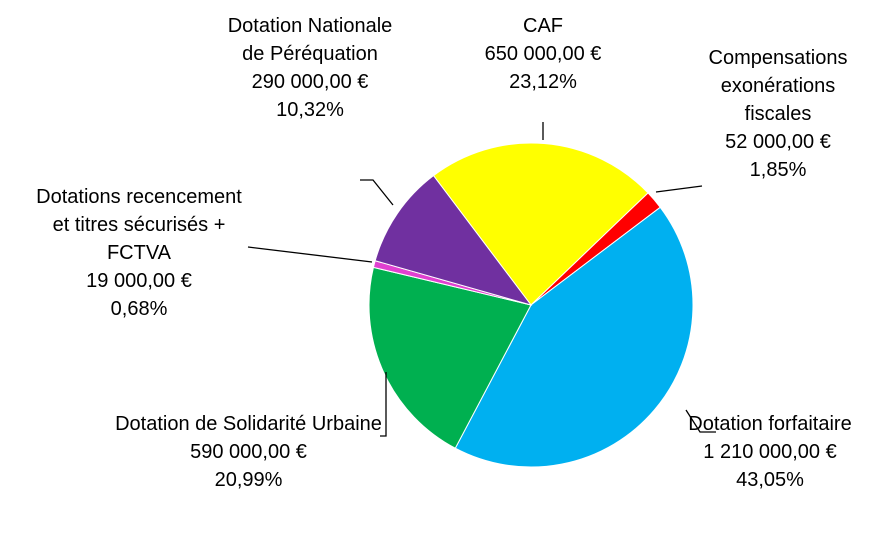 The width and height of the screenshot is (885, 545). I want to click on data-label: CAF 650 000,00 € 23,12%, so click(543, 54).